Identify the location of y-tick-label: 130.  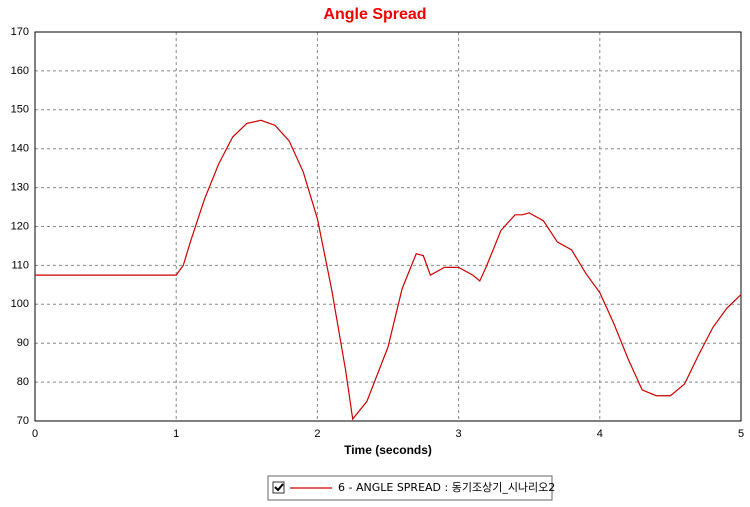
(20, 188).